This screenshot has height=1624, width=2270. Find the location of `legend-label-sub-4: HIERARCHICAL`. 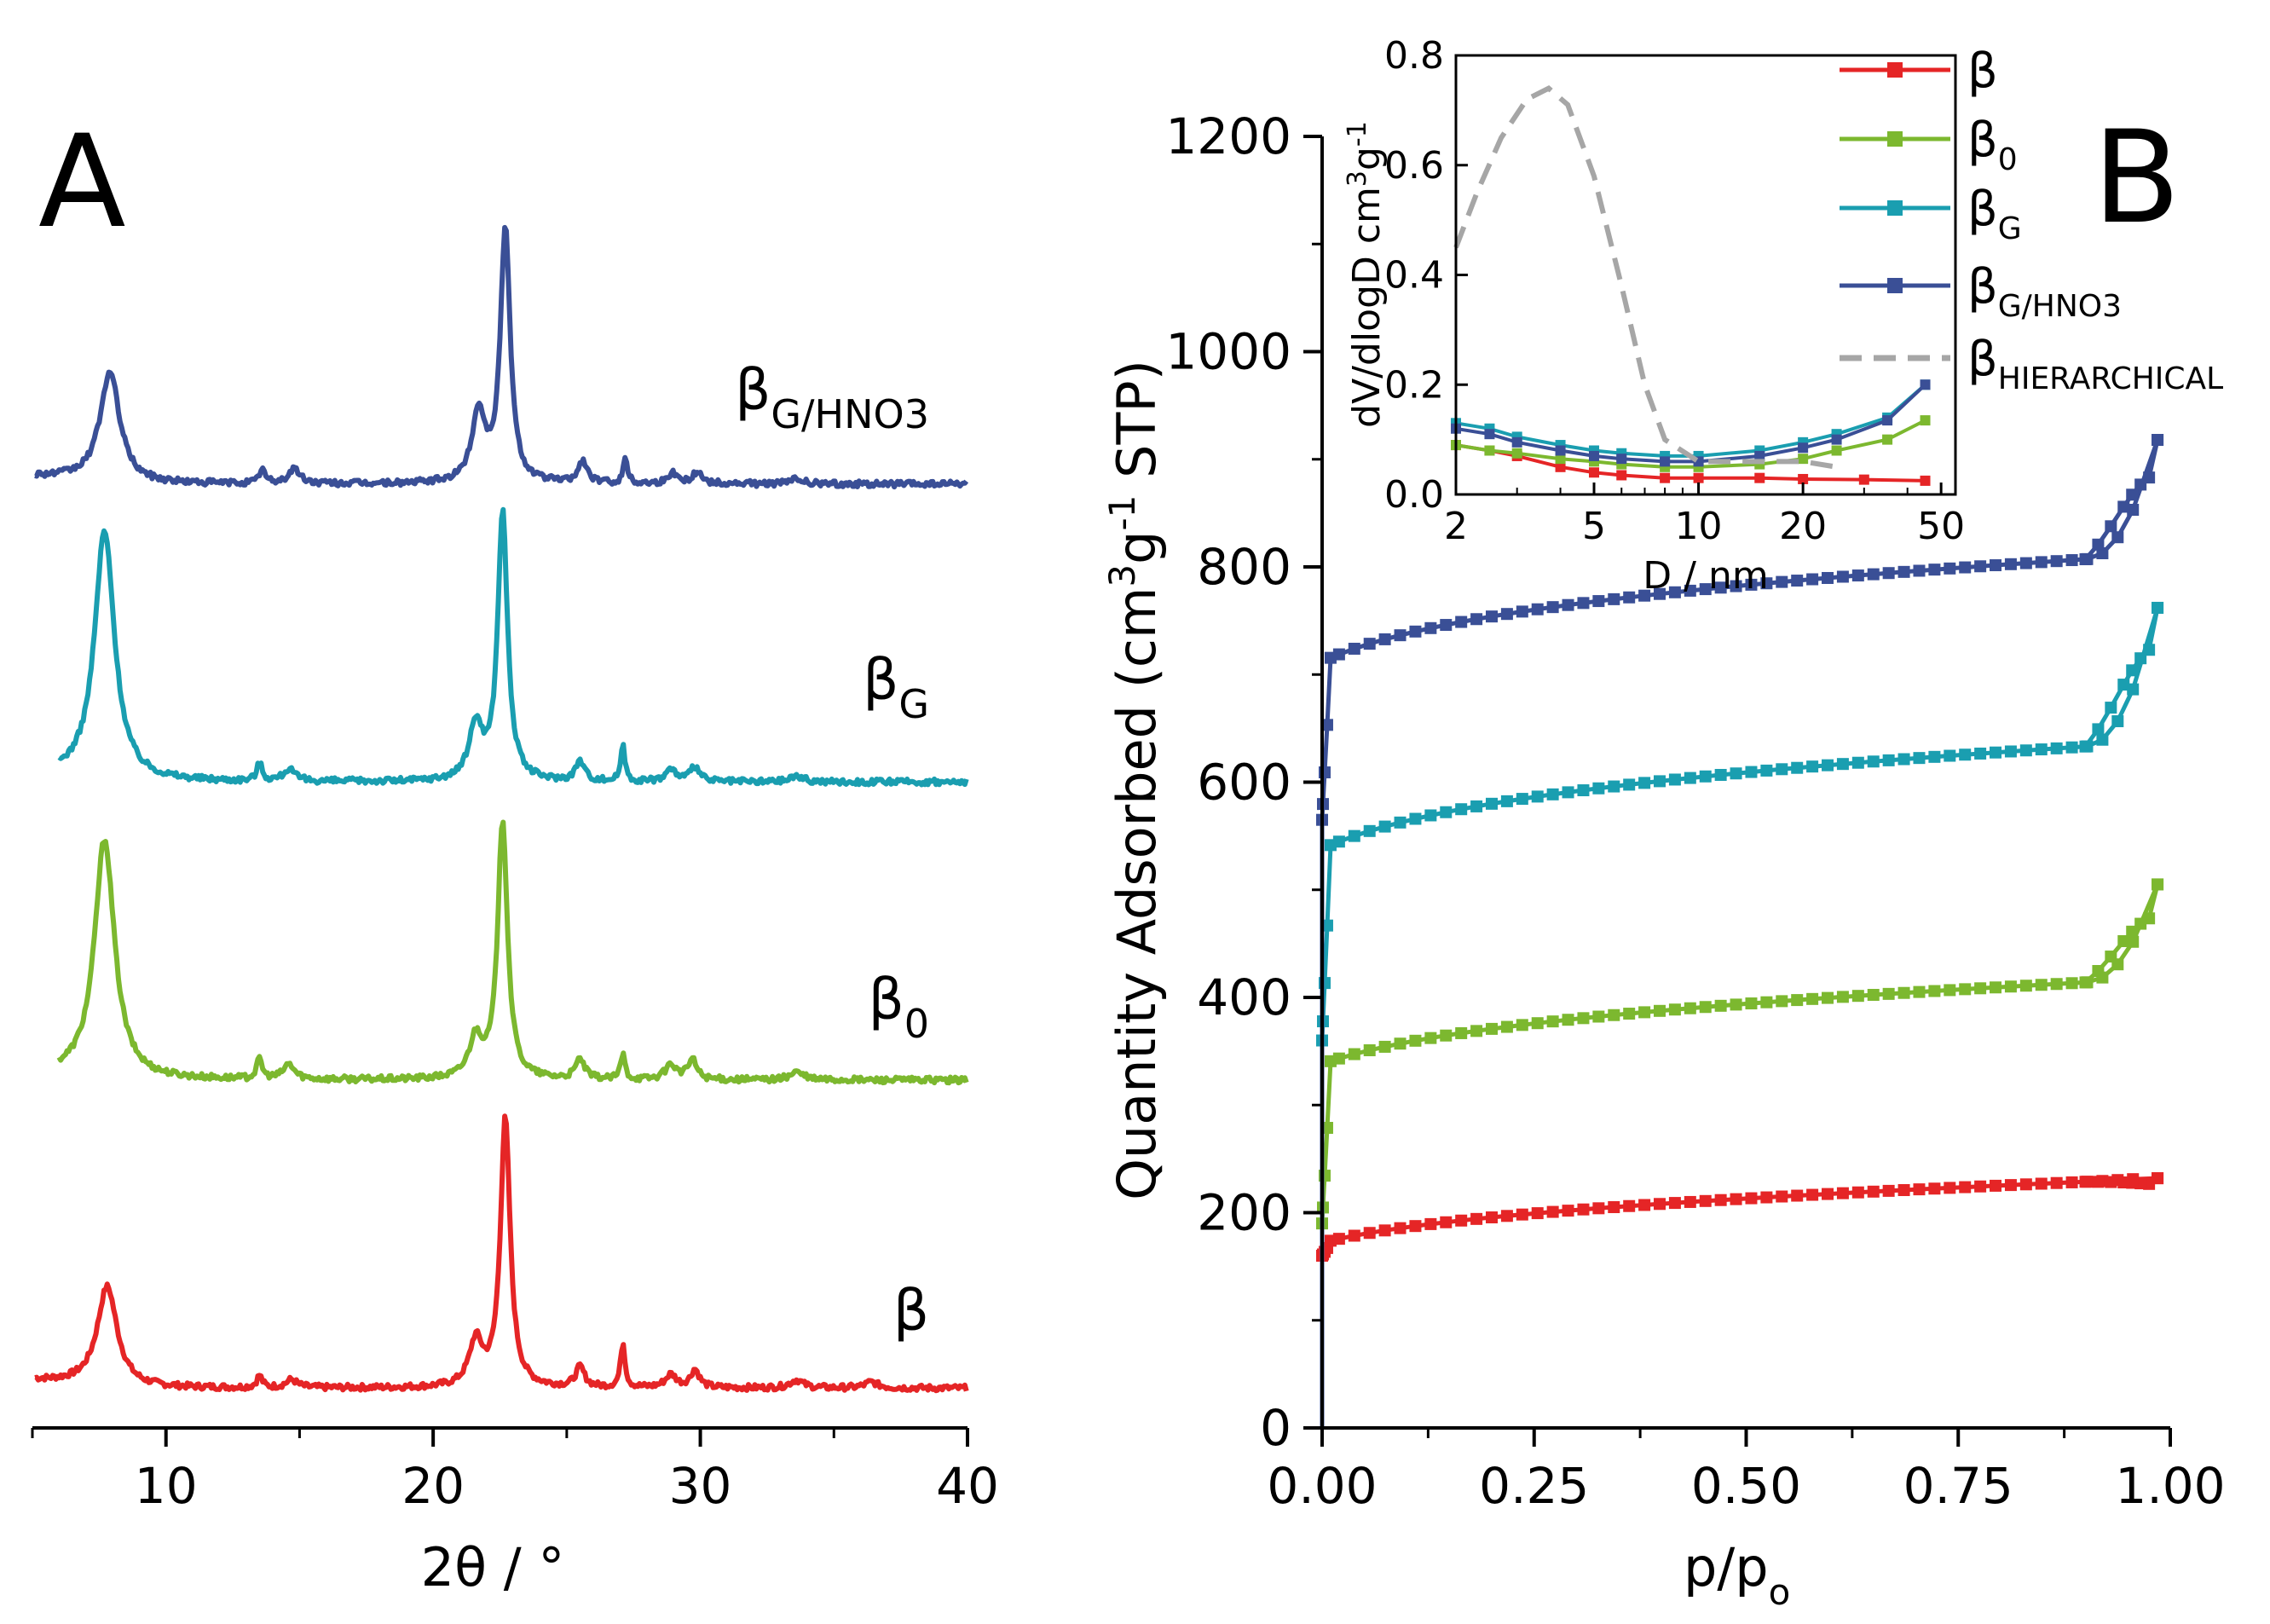

legend-label-sub-4: HIERARCHICAL is located at coordinates (2111, 378).